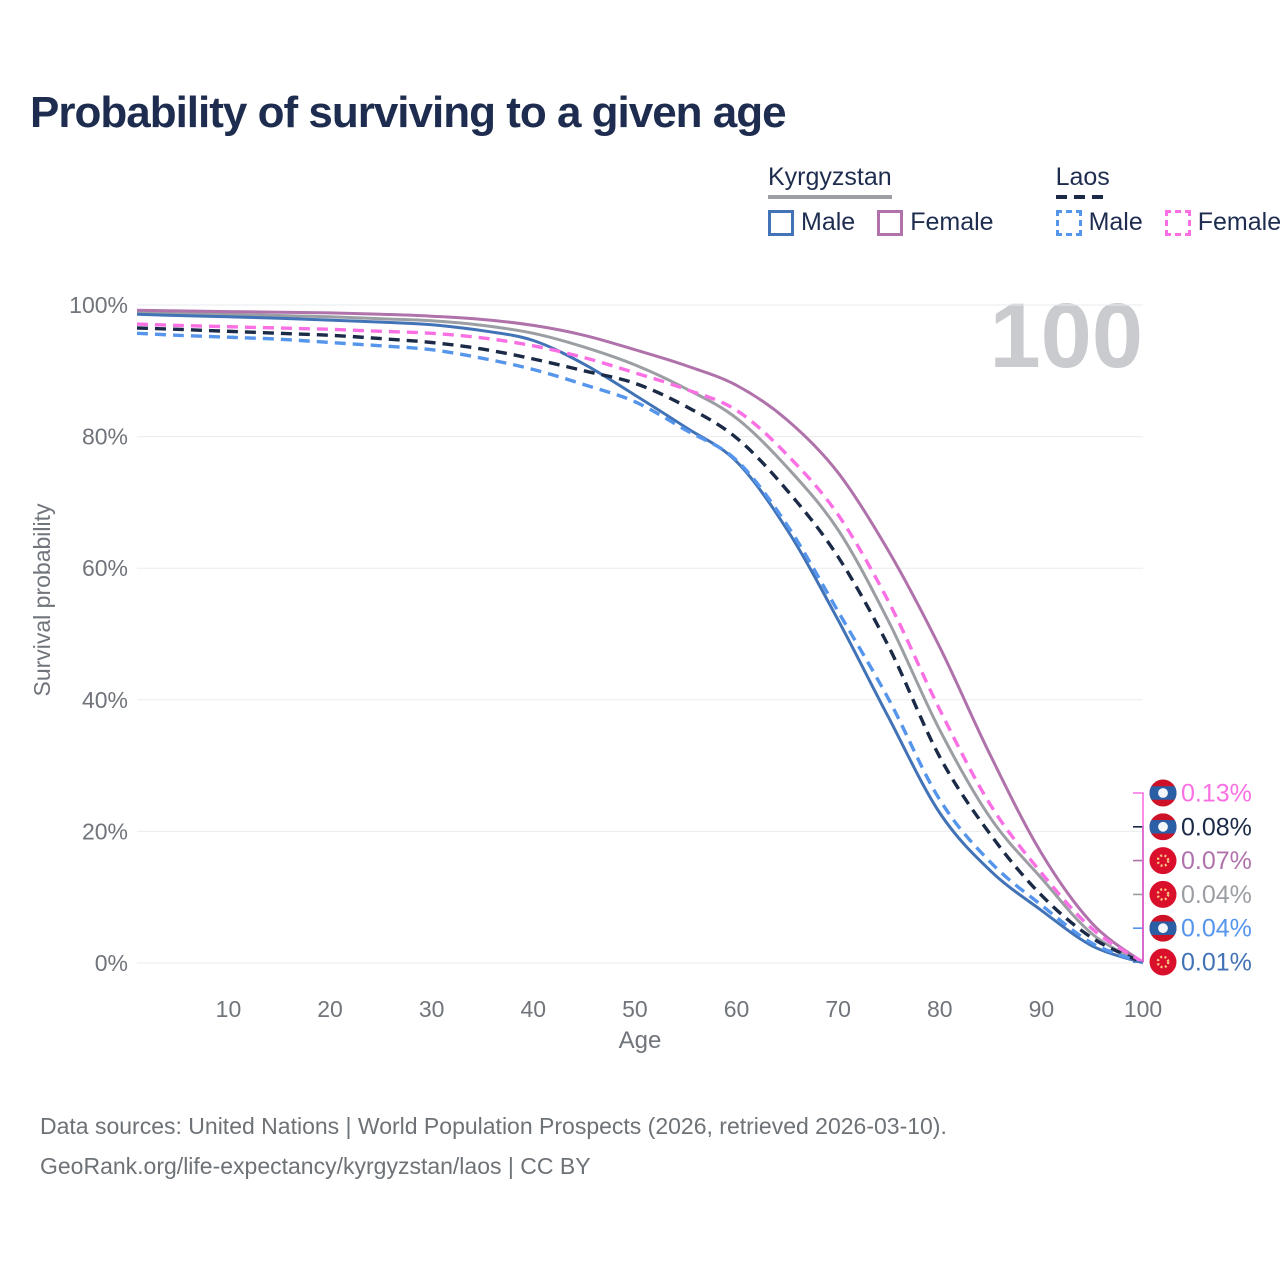  I want to click on x-tick-label: 40, so click(534, 1009).